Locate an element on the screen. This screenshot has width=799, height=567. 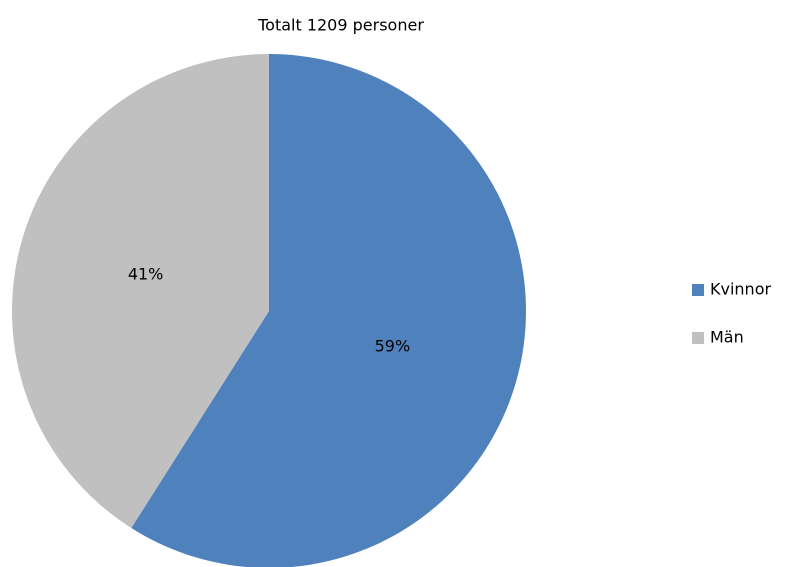
data-label: 41% is located at coordinates (146, 274).